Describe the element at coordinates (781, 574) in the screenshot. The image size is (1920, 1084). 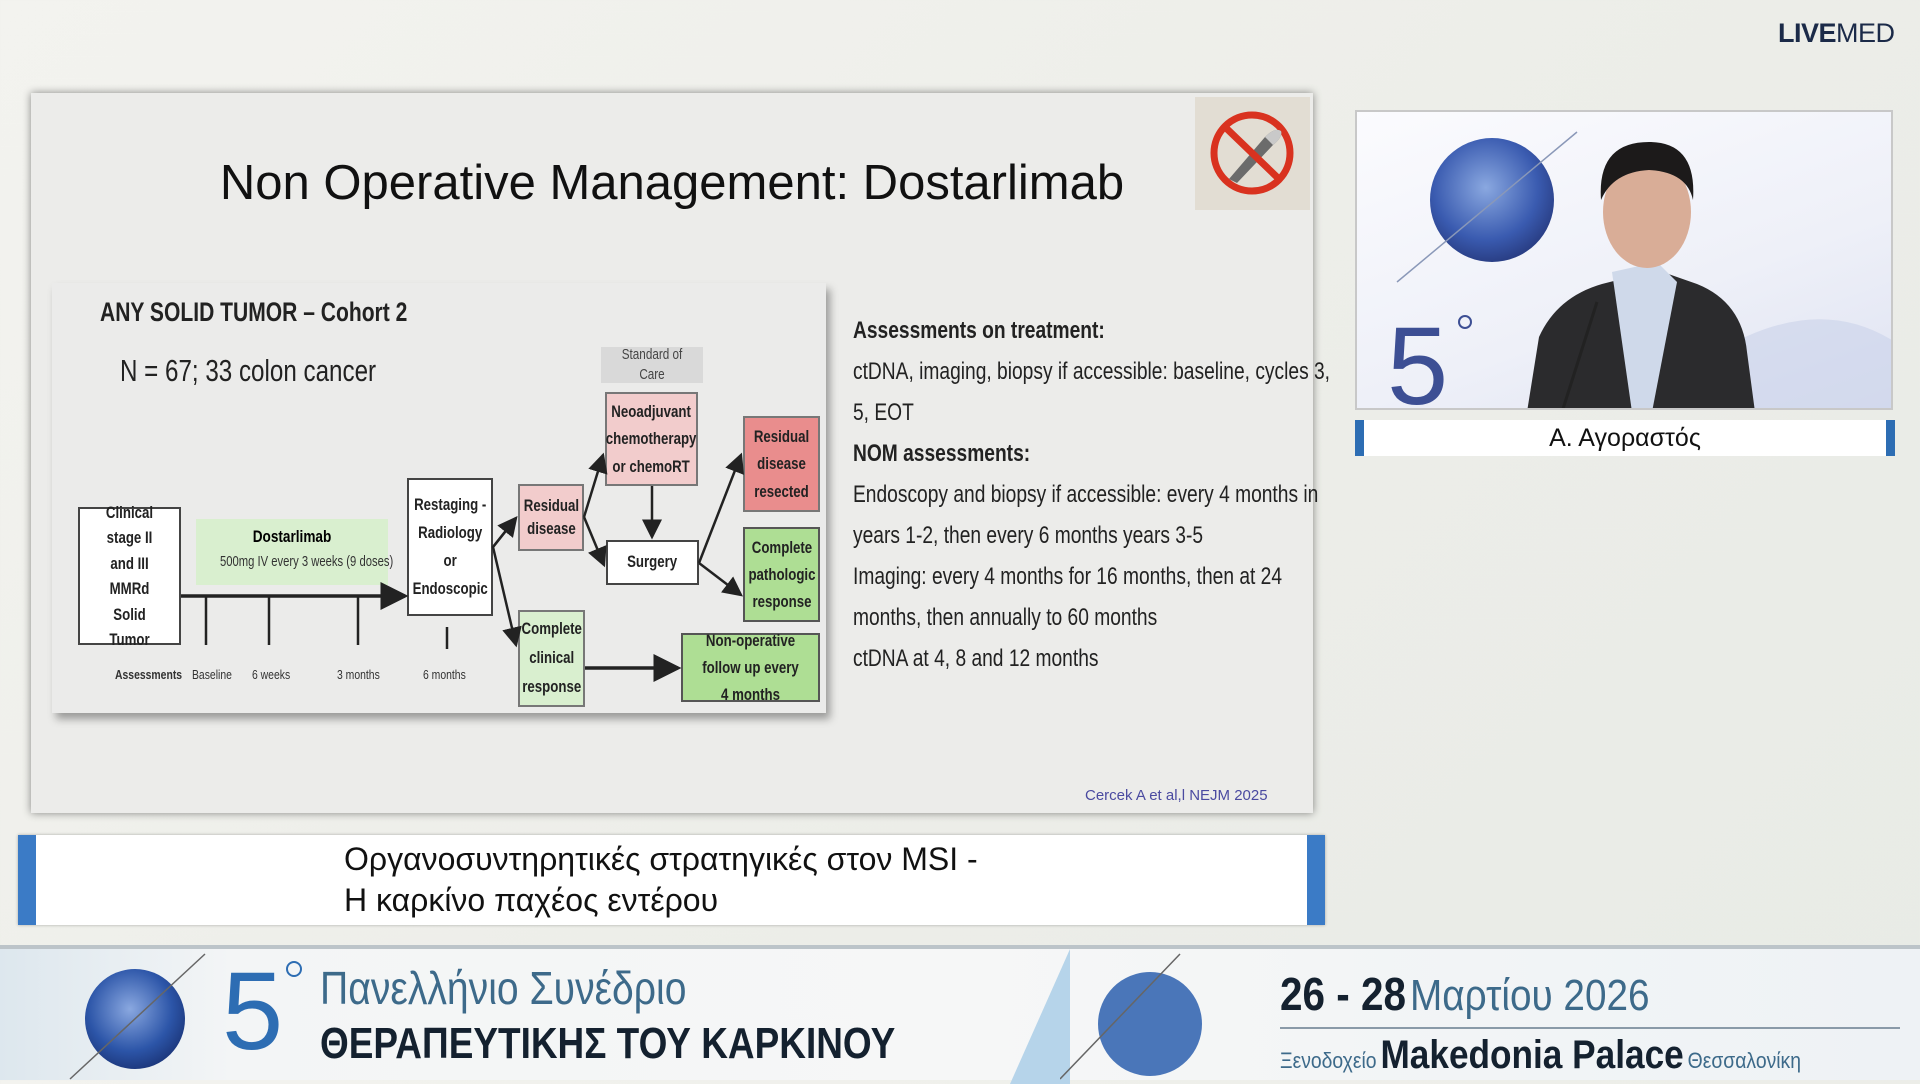
I see `box-complete-pathologic-response: Complete pathologic response` at that location.